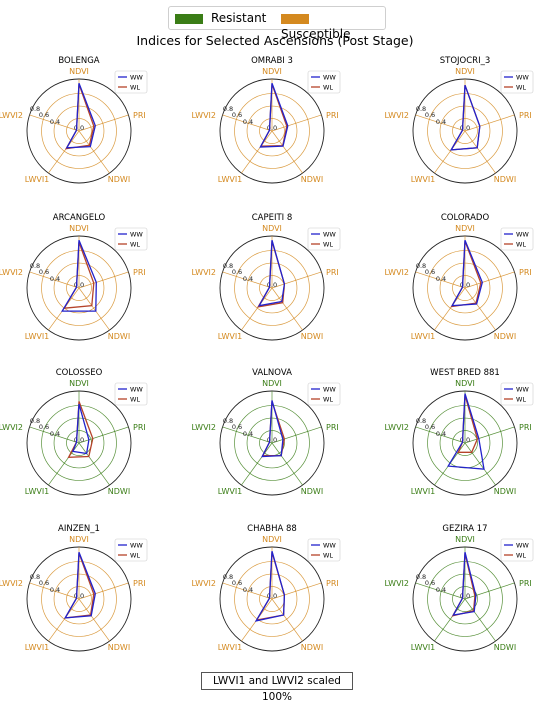  What do you see at coordinates (272, 218) in the screenshot?
I see `chart-title: CAPEITI 8` at bounding box center [272, 218].